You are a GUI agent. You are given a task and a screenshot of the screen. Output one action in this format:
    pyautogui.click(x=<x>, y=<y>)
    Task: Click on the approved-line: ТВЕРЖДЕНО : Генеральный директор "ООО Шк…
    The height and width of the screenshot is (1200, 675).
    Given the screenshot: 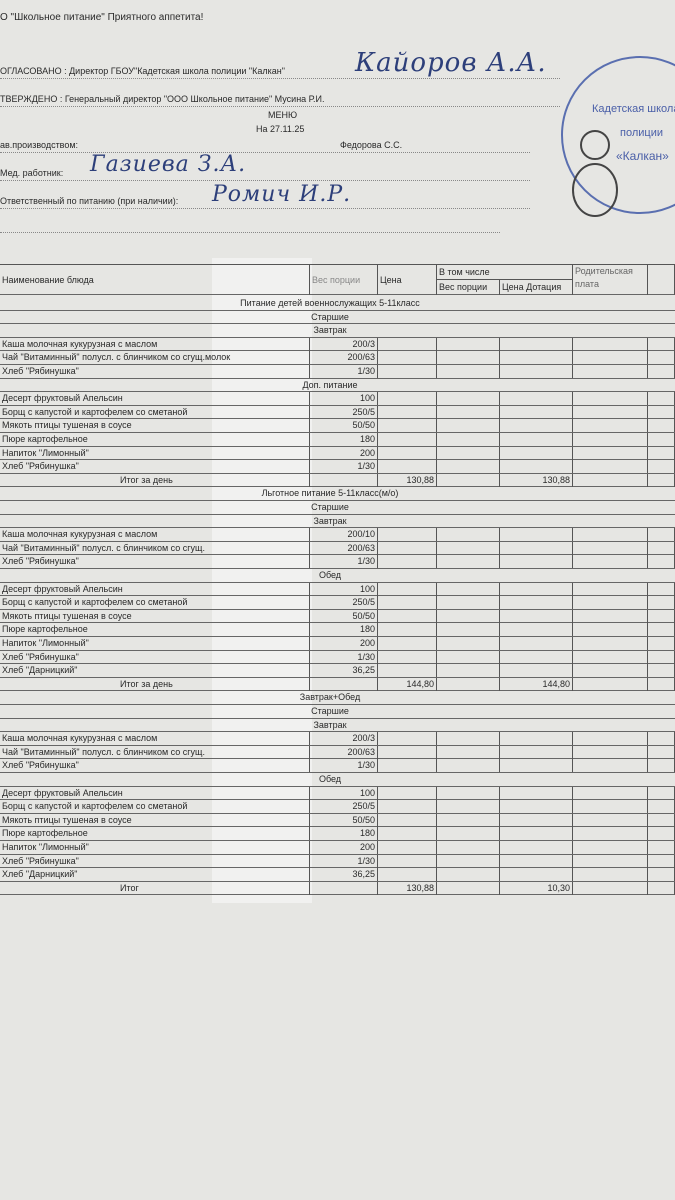 What is the action you would take?
    pyautogui.click(x=162, y=99)
    